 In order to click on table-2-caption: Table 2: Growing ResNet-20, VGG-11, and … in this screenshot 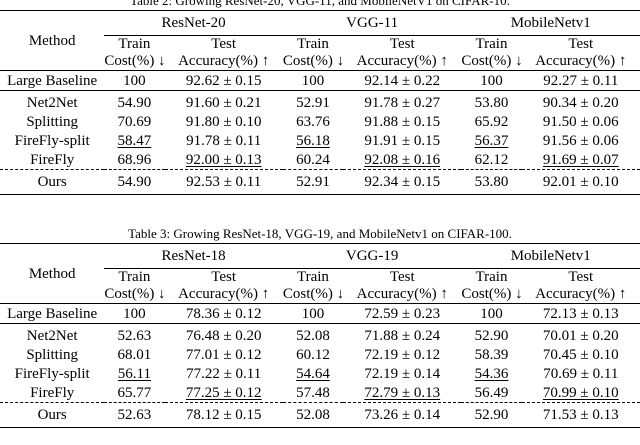, I will do `click(320, 4)`.